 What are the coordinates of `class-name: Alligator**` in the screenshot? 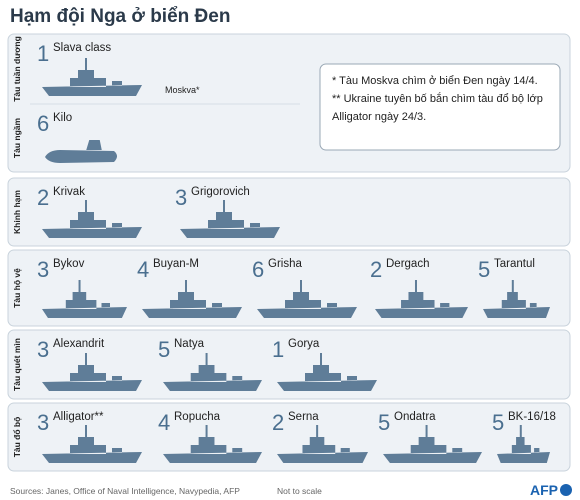 It's located at (78, 417).